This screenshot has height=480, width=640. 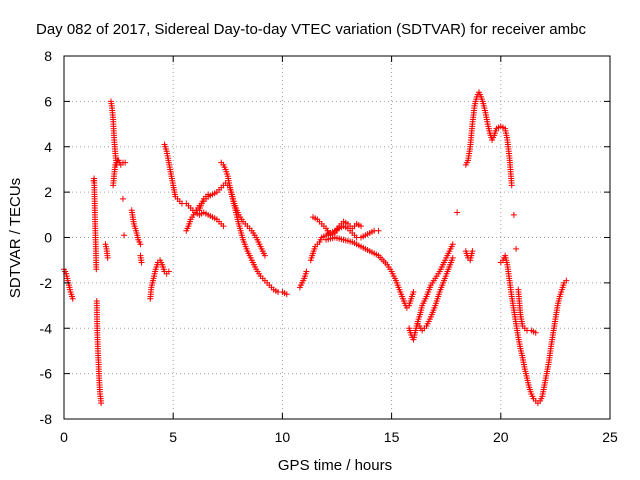 What do you see at coordinates (48, 147) in the screenshot?
I see `y-tick-label: 4` at bounding box center [48, 147].